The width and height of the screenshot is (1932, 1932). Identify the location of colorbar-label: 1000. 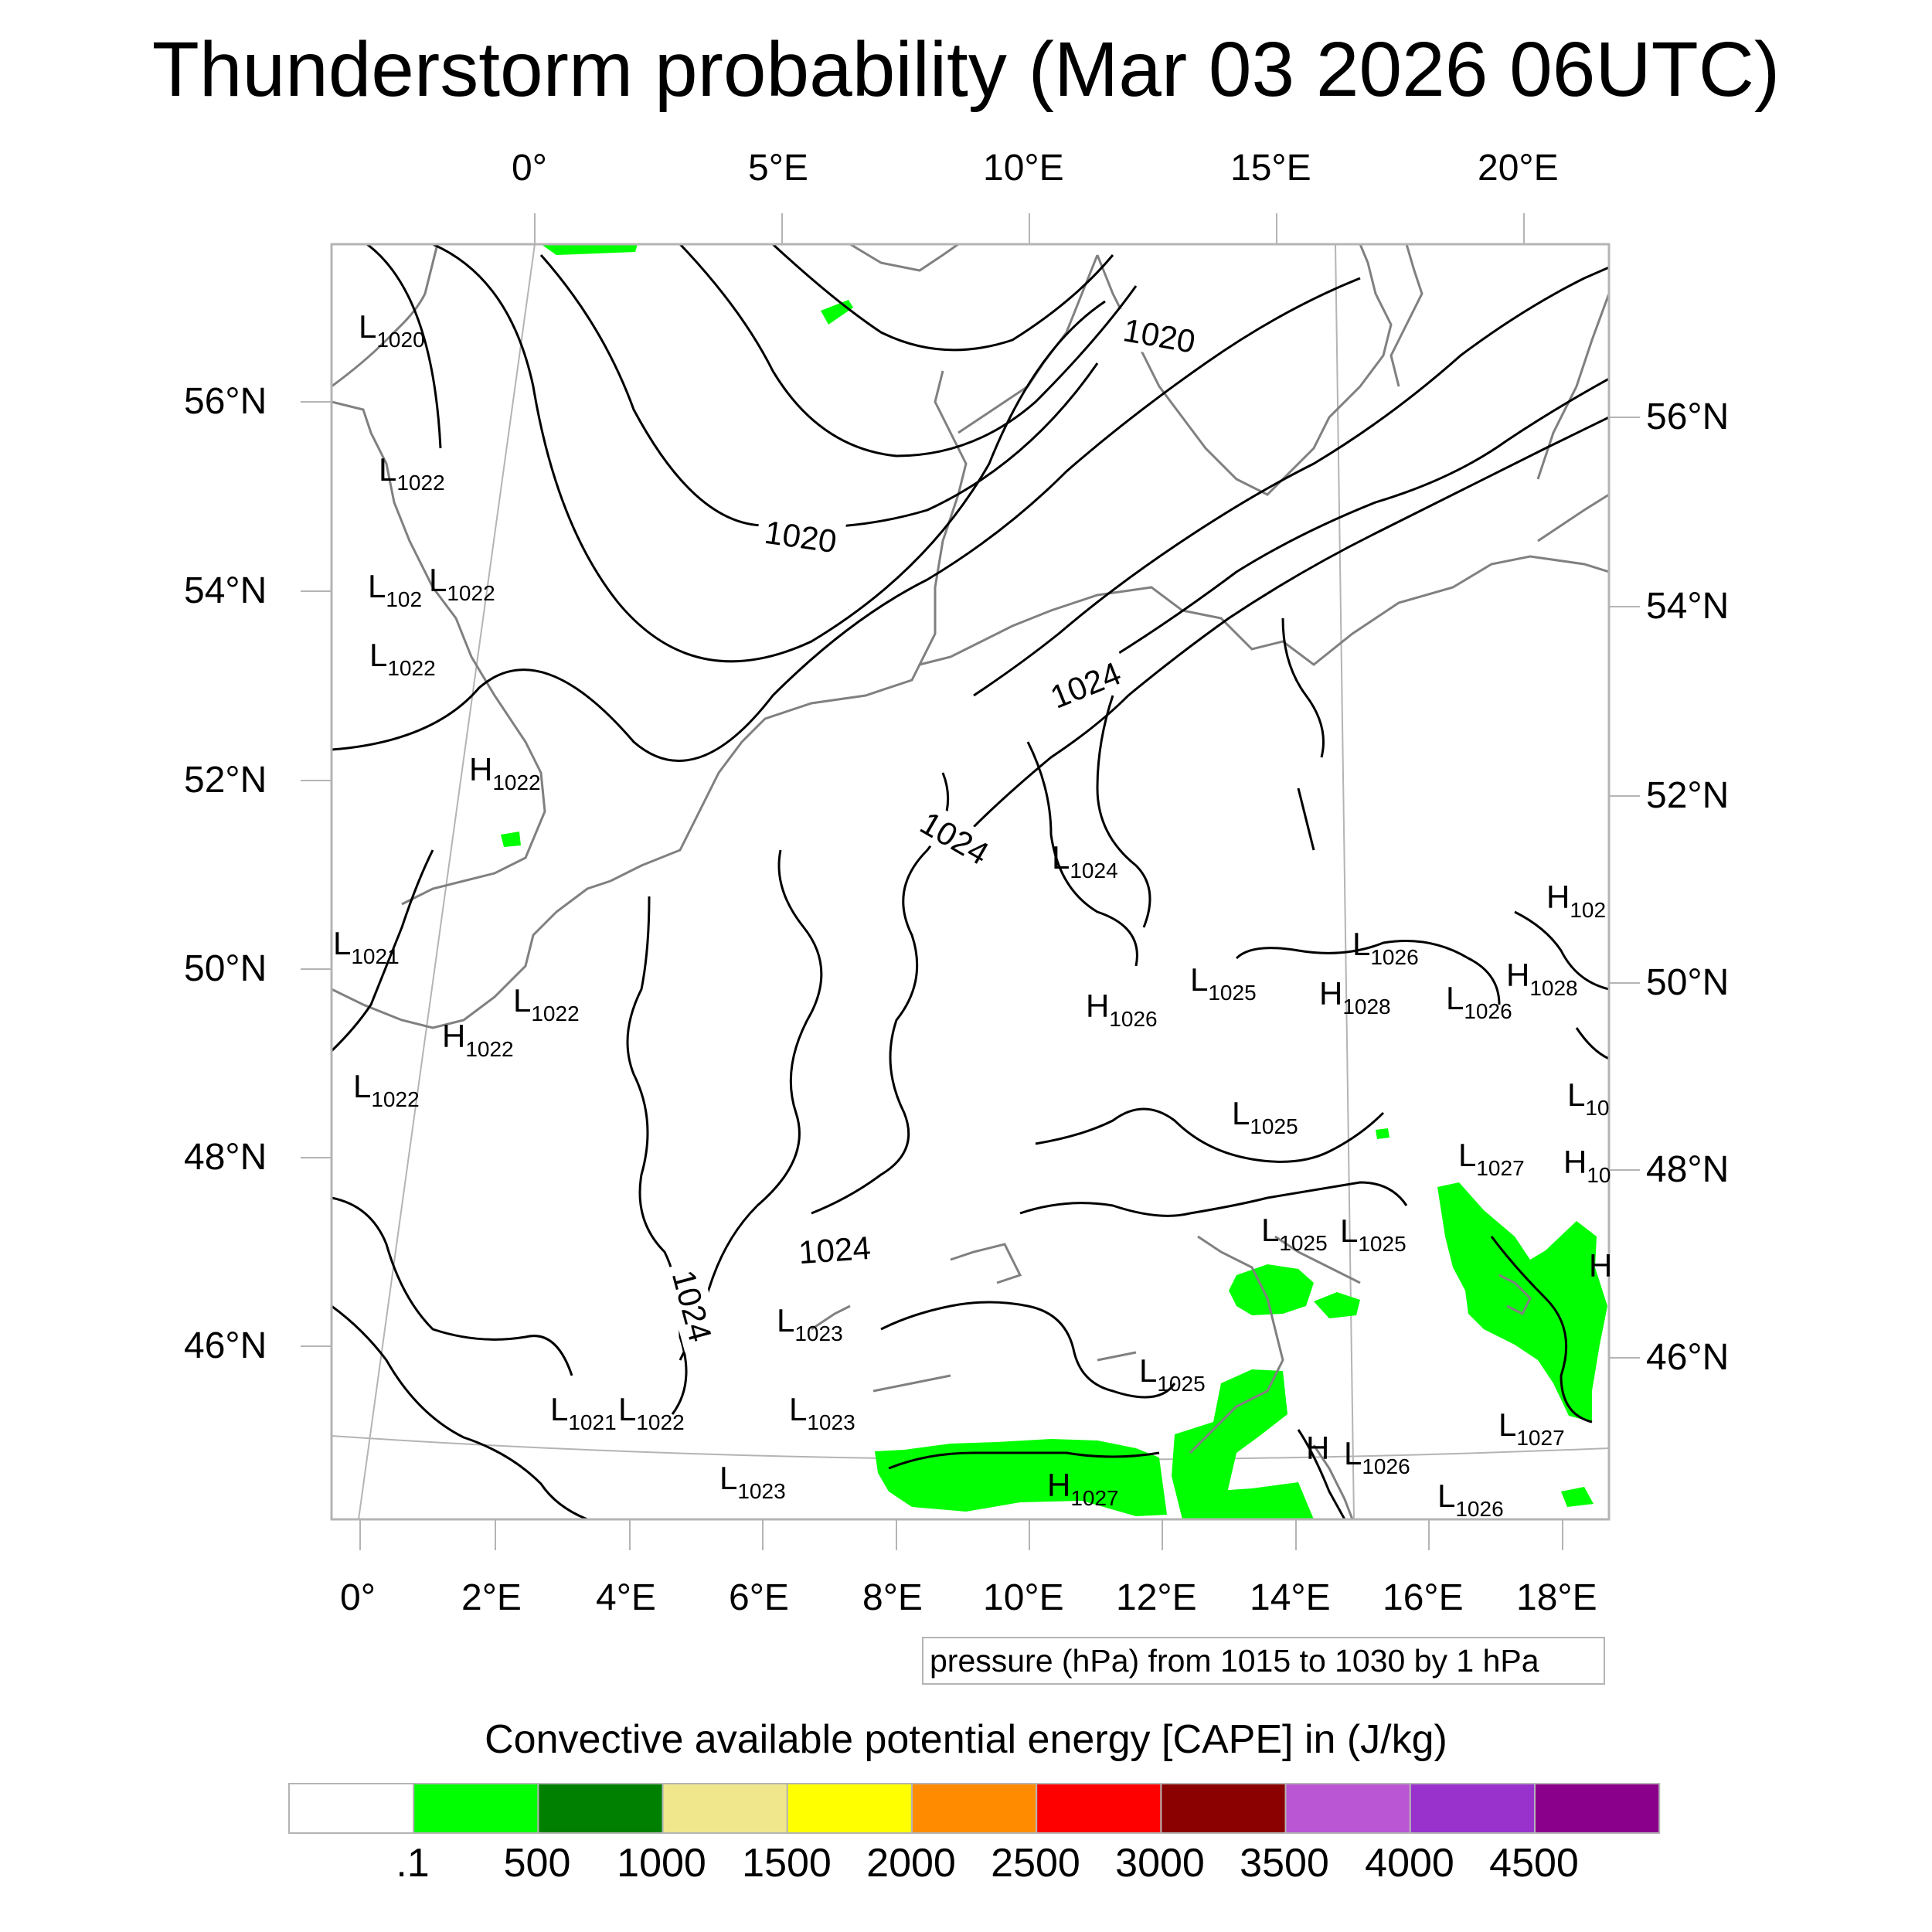
(662, 1864).